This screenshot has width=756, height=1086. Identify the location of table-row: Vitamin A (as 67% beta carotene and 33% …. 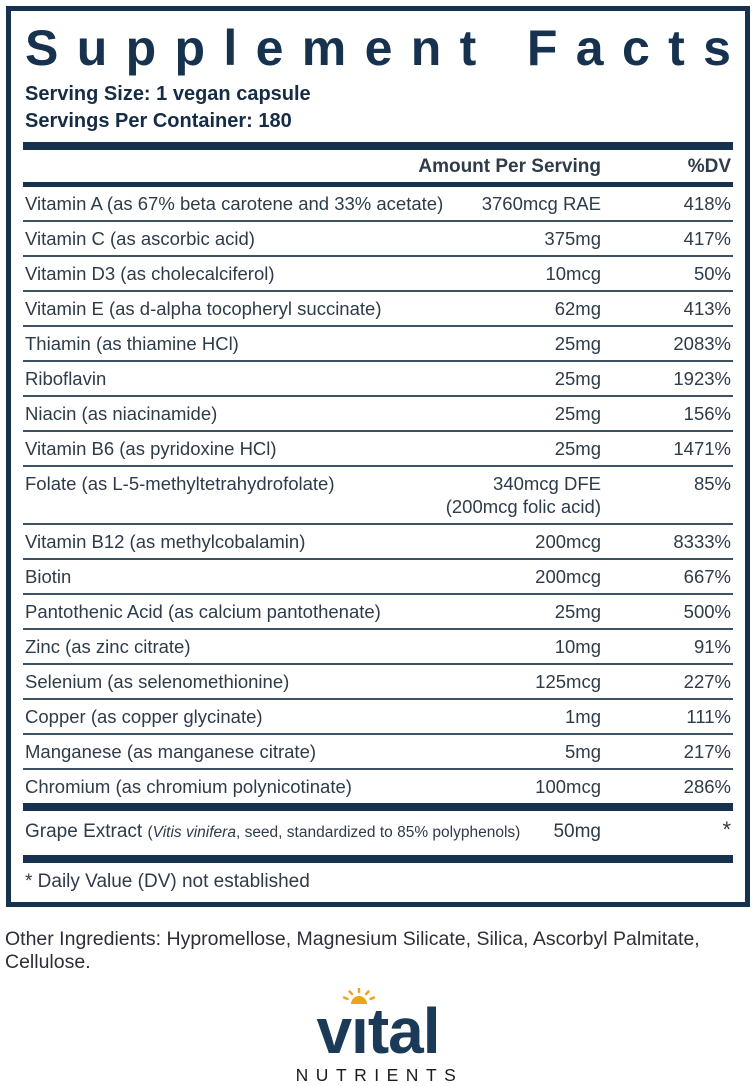
(378, 203).